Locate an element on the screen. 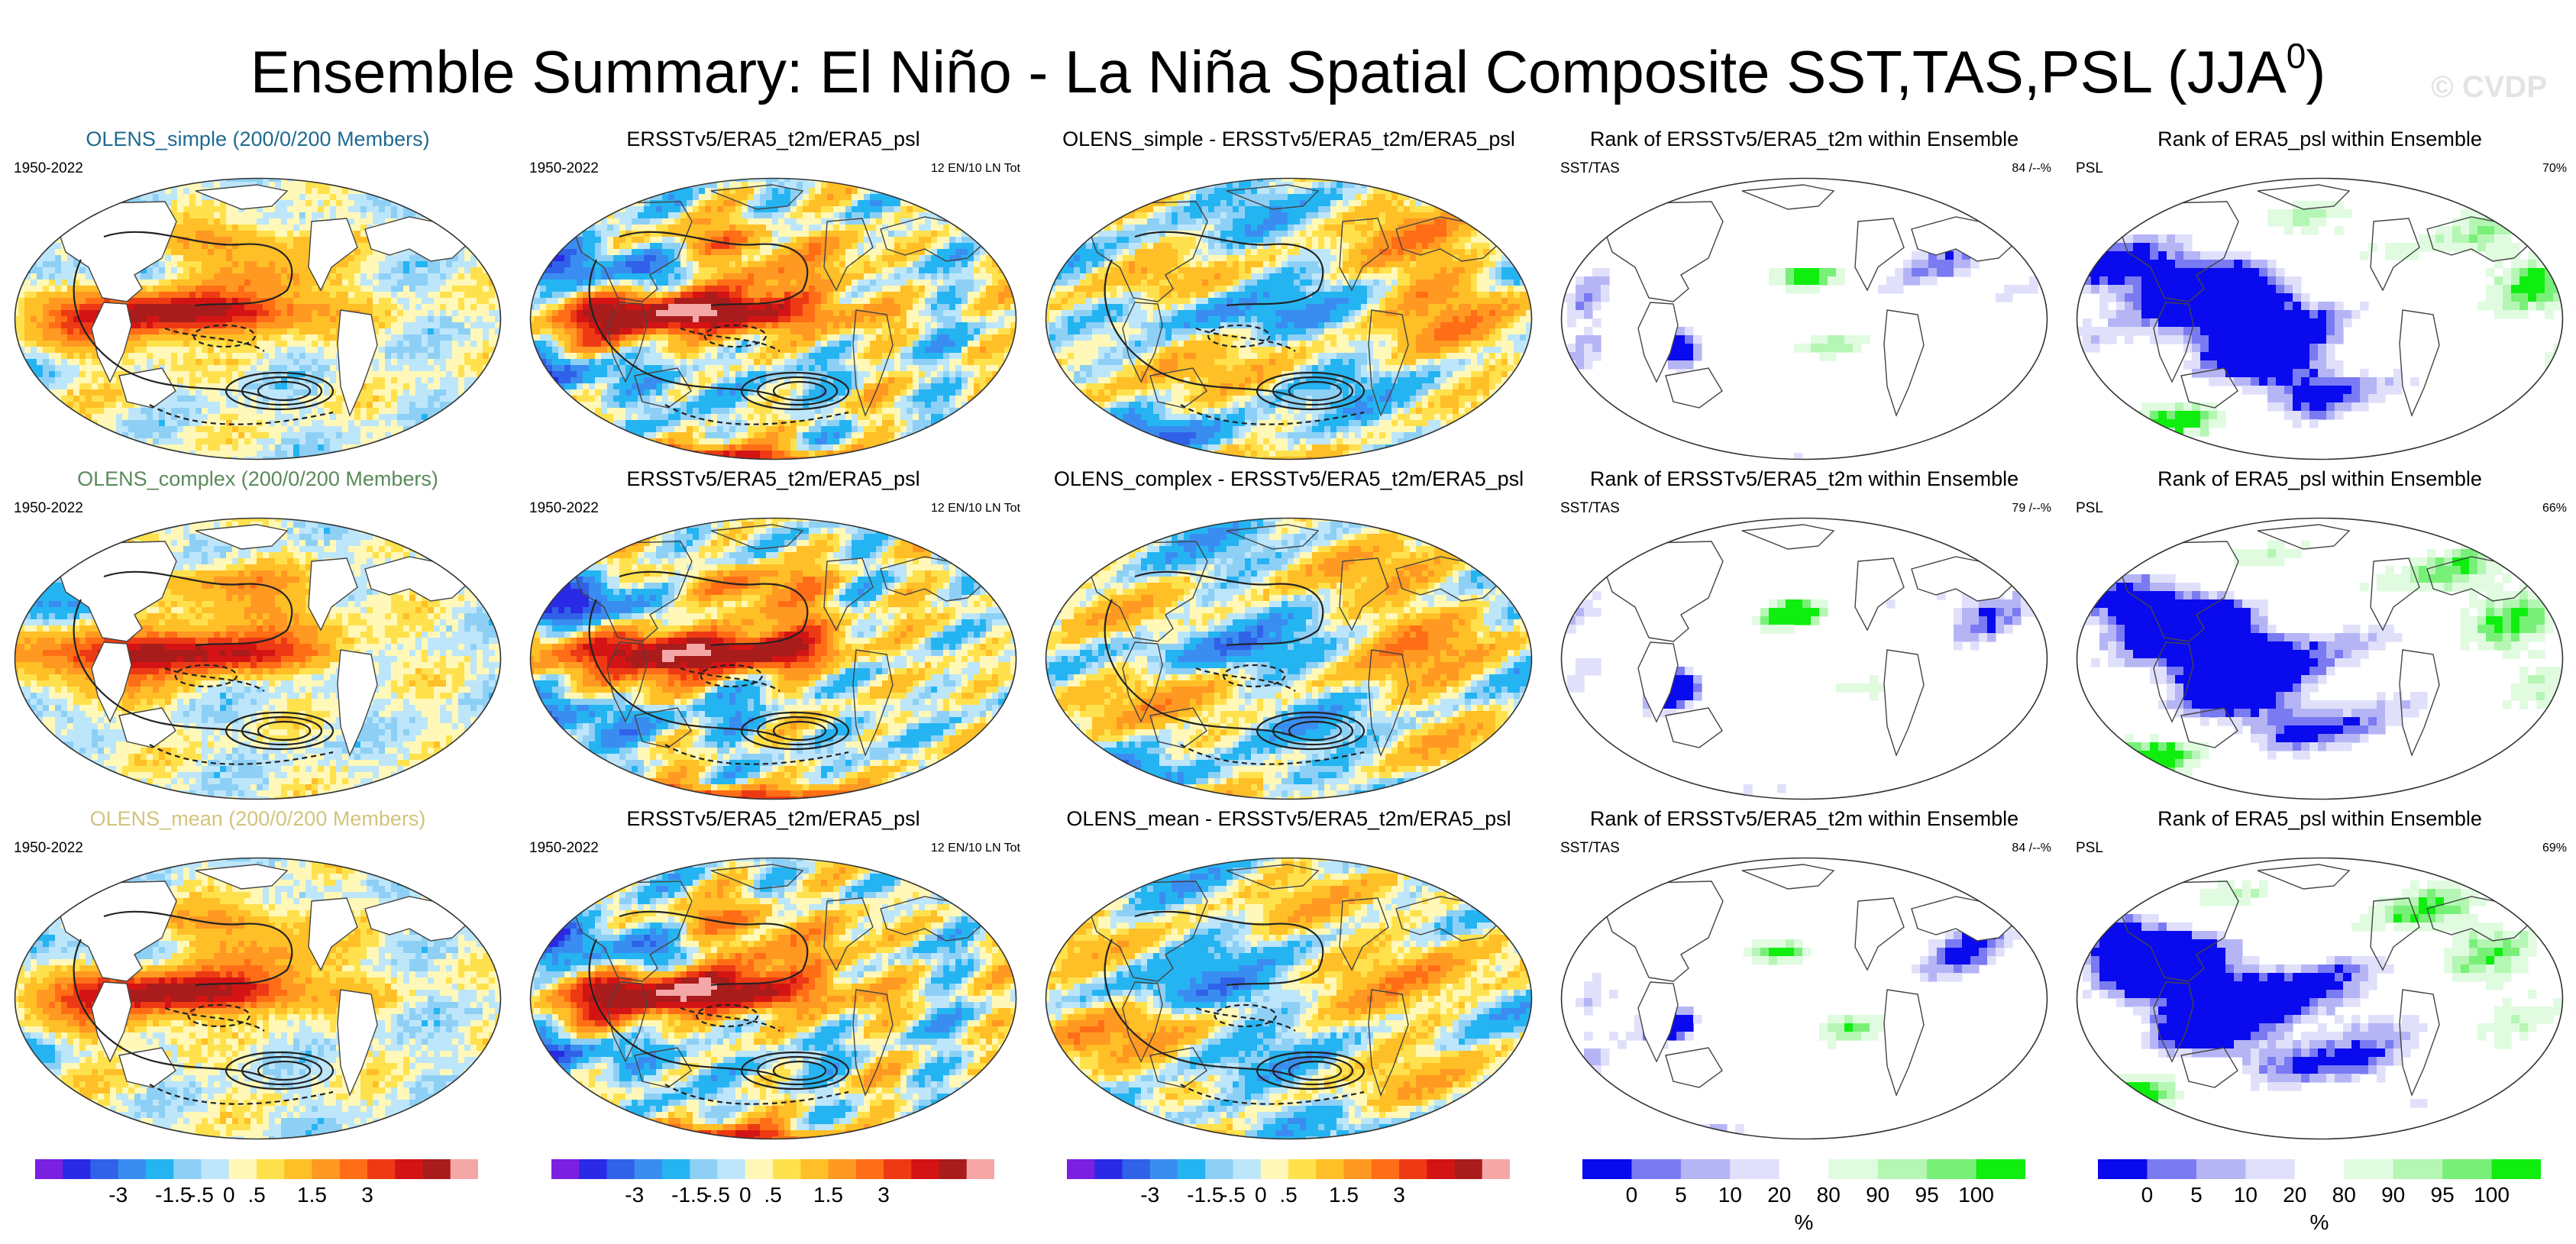 The height and width of the screenshot is (1244, 2576). panel-r3-rank-psl: Rank of ERA5_psl within Ensemble PSL 69% is located at coordinates (2319, 976).